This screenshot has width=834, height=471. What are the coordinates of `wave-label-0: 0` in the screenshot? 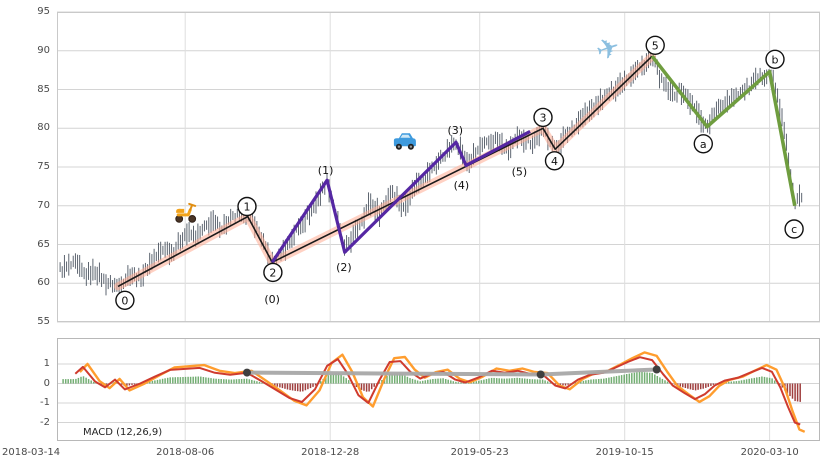 It's located at (125, 300).